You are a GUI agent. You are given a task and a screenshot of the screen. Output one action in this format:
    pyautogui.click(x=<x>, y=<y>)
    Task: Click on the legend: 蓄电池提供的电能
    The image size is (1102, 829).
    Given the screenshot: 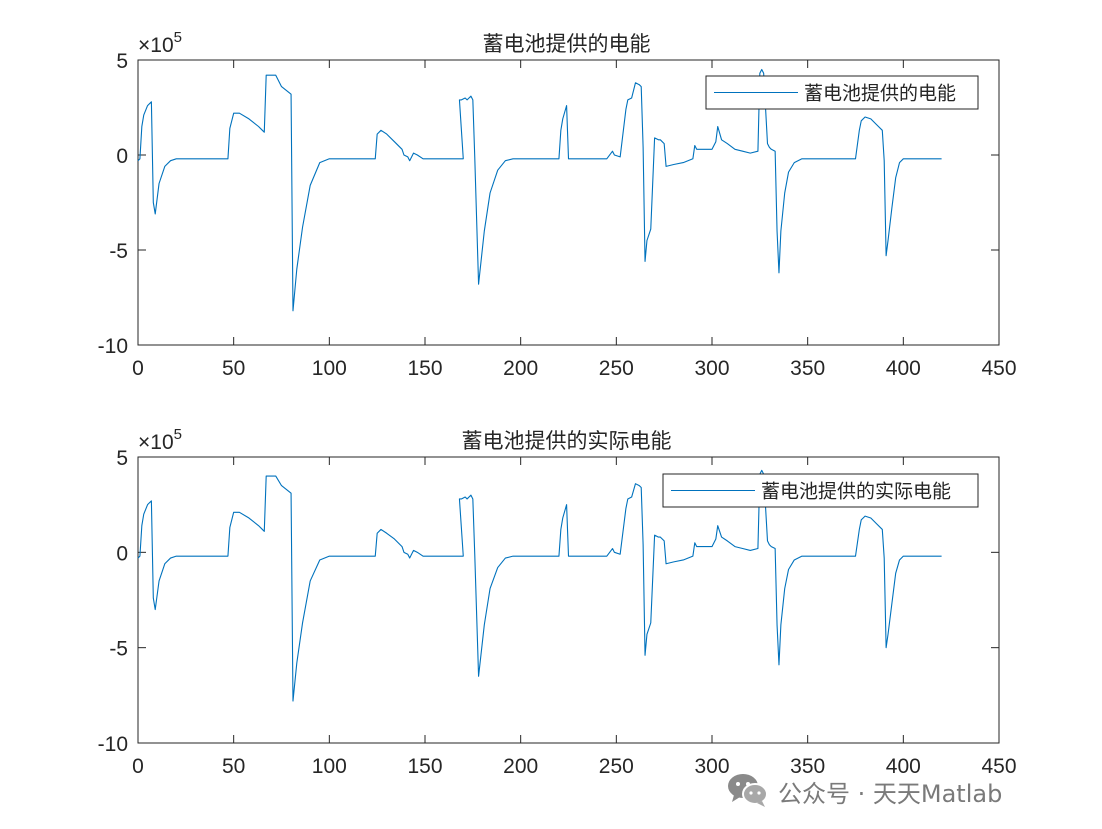 What is the action you would take?
    pyautogui.click(x=842, y=92)
    